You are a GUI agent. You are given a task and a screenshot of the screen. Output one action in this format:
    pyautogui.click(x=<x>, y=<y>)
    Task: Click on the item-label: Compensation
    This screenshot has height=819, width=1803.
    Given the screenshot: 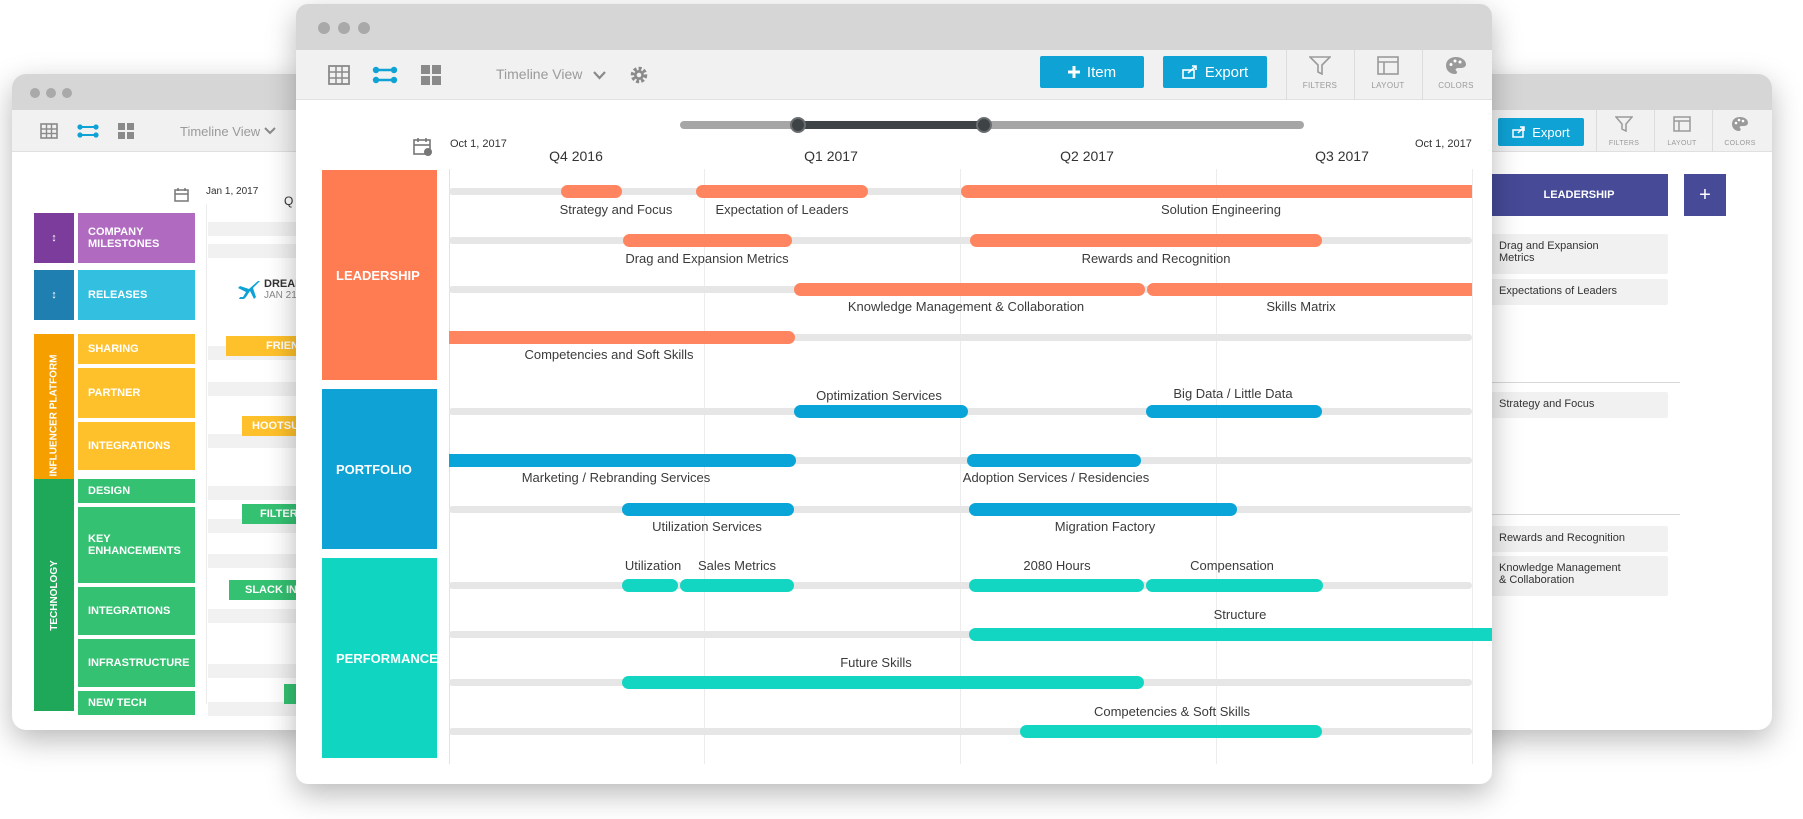 What is the action you would take?
    pyautogui.click(x=1232, y=565)
    